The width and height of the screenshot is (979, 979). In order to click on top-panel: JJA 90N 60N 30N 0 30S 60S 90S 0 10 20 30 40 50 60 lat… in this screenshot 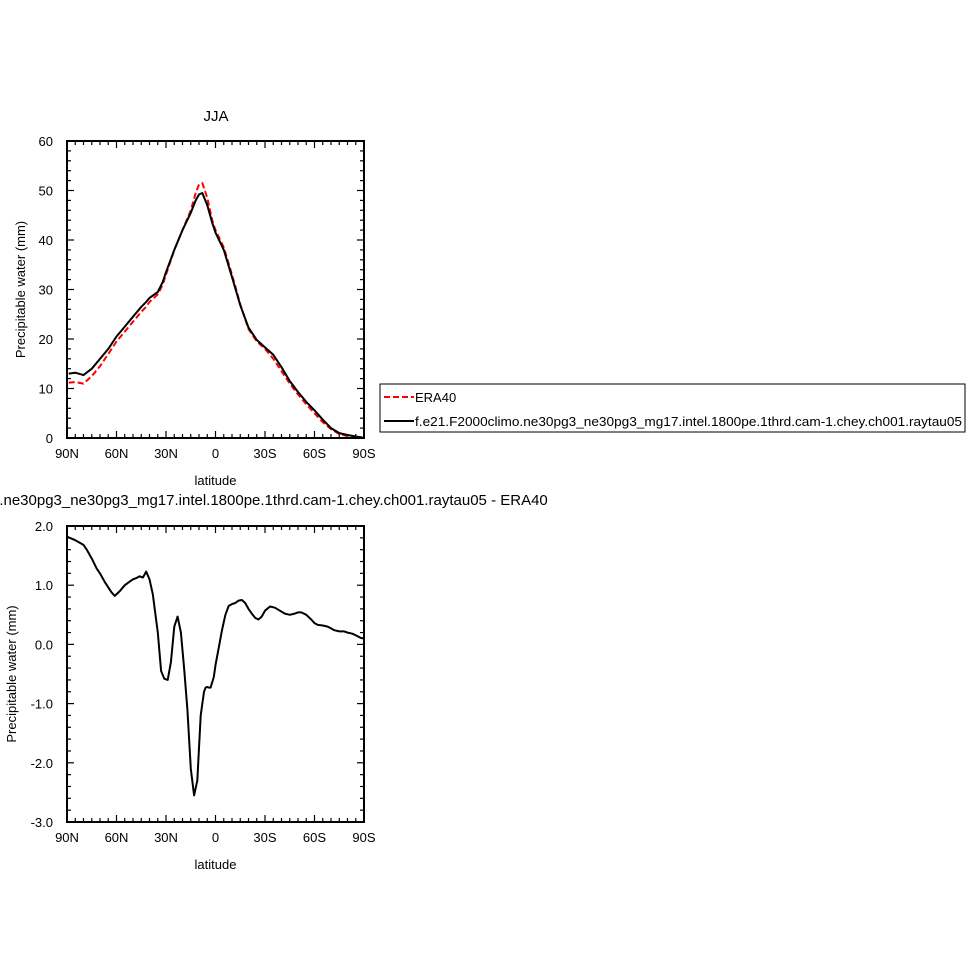, I will do `click(194, 298)`.